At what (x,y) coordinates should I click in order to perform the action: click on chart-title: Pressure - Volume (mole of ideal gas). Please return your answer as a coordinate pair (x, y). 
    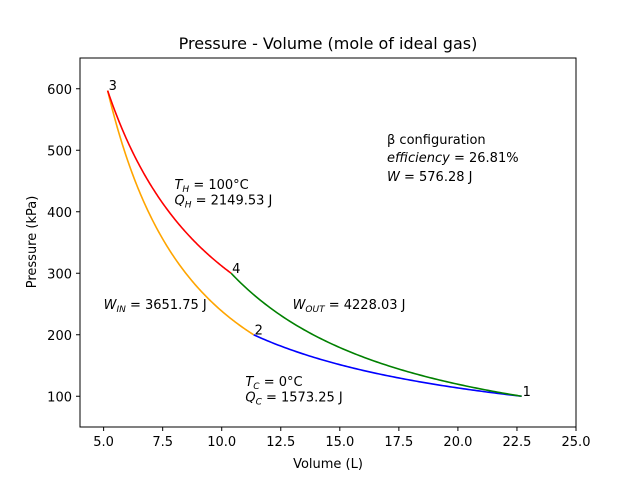
    Looking at the image, I should click on (328, 43).